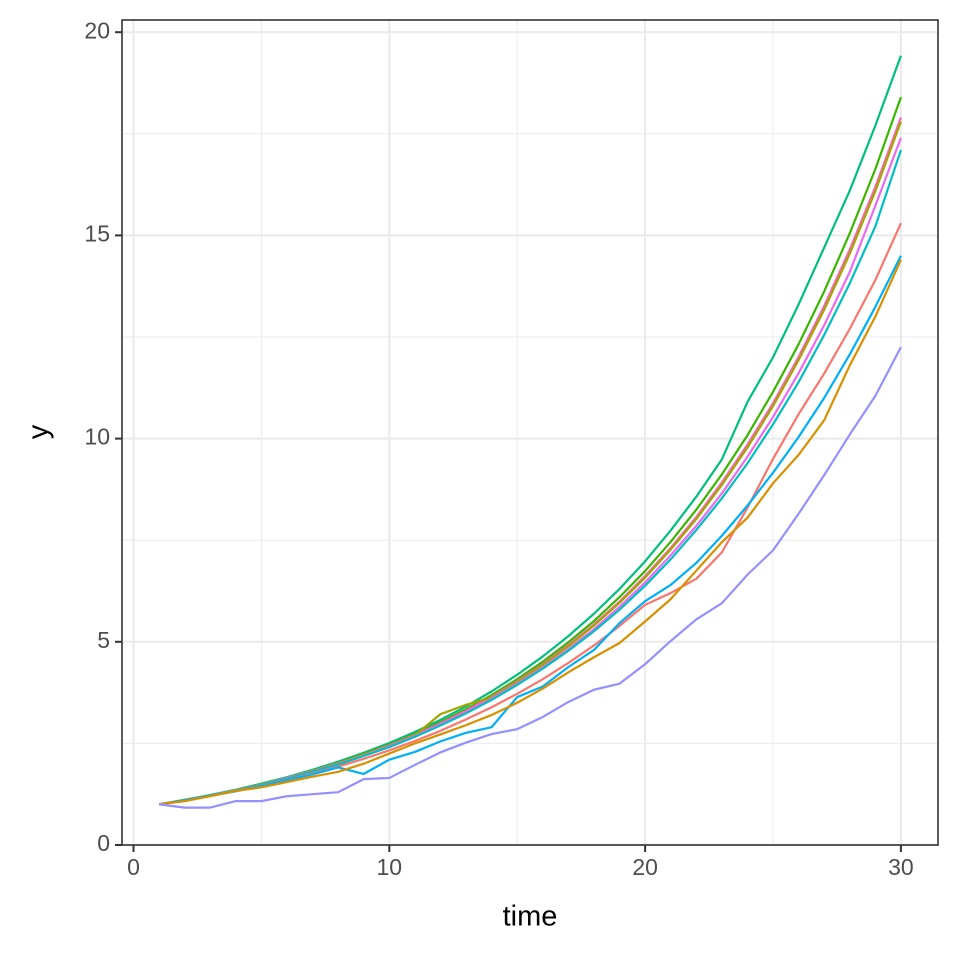  I want to click on x-tick-label: 30, so click(901, 867).